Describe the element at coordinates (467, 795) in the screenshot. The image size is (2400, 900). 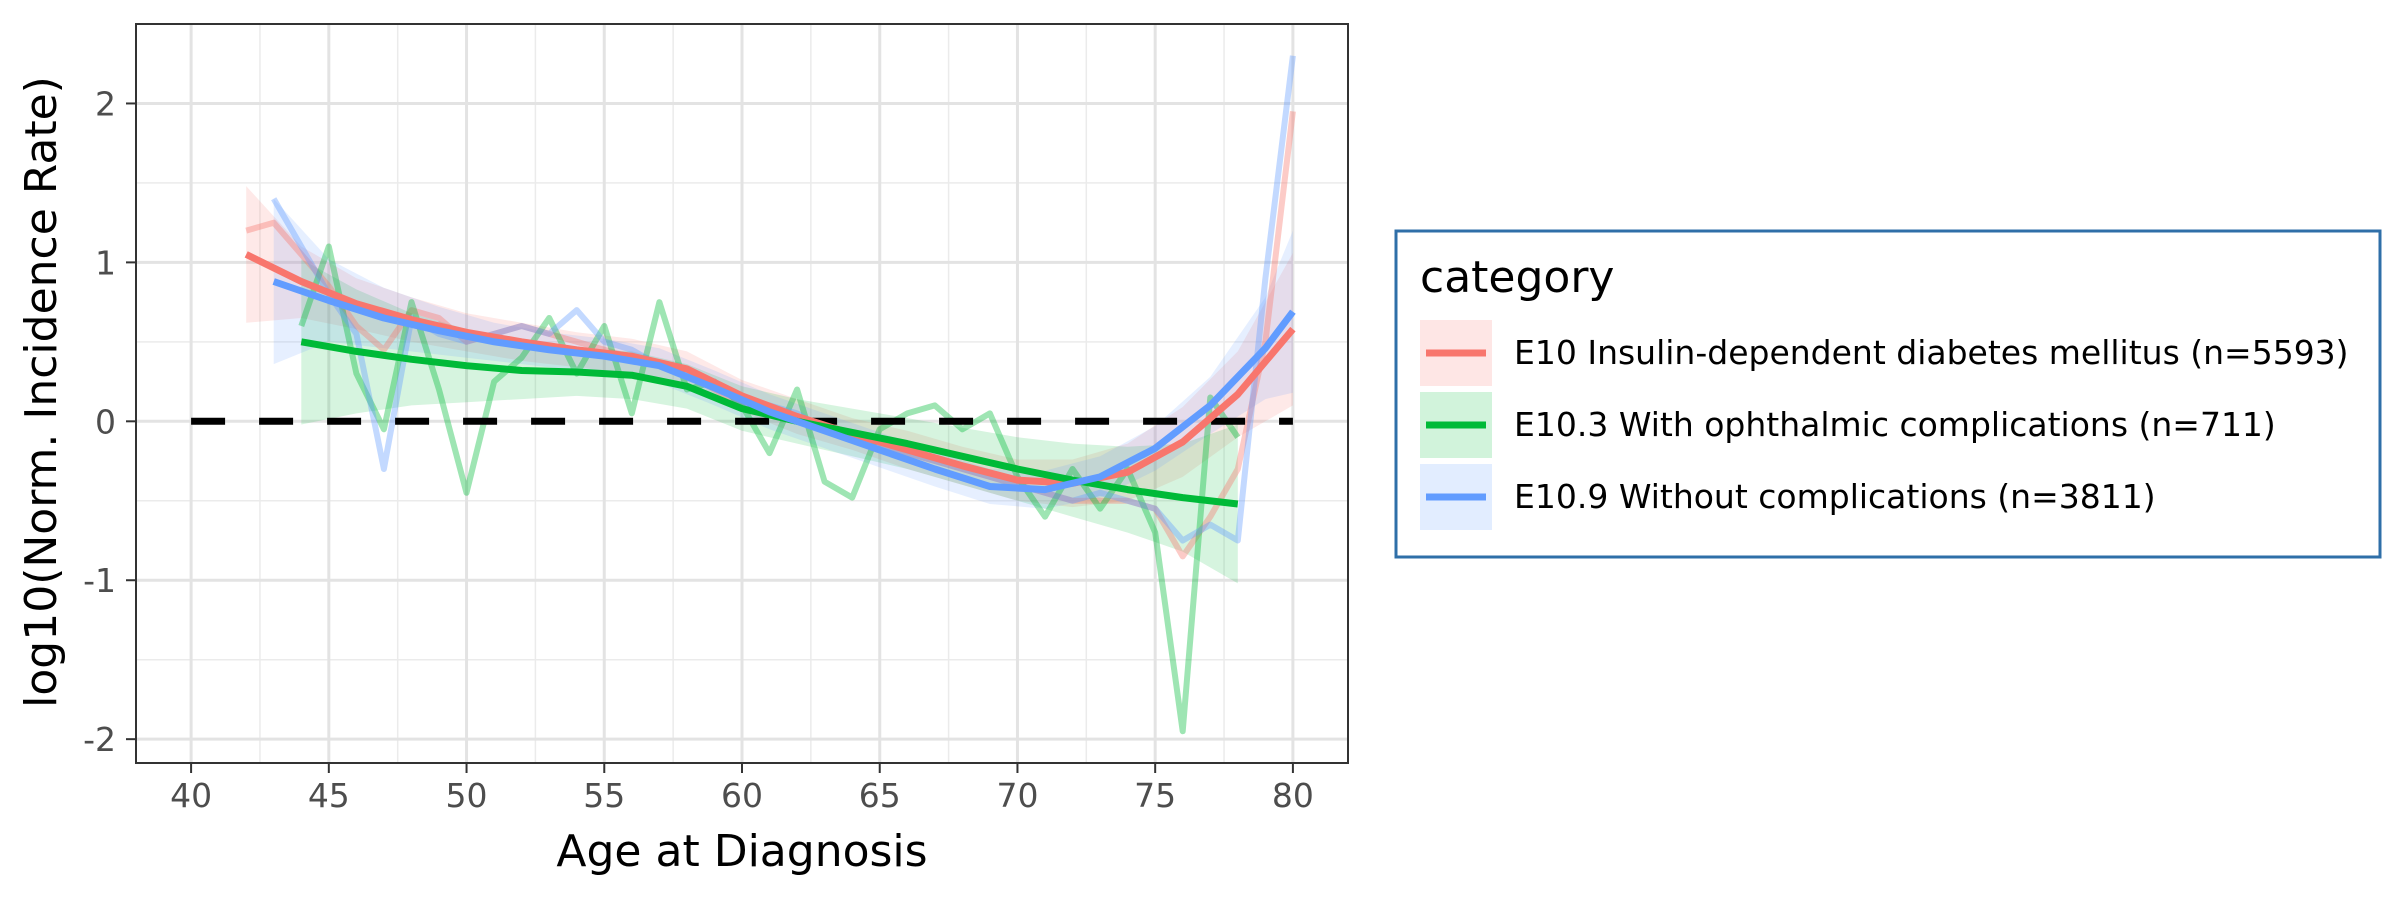
I see `x-tick-label: 50` at that location.